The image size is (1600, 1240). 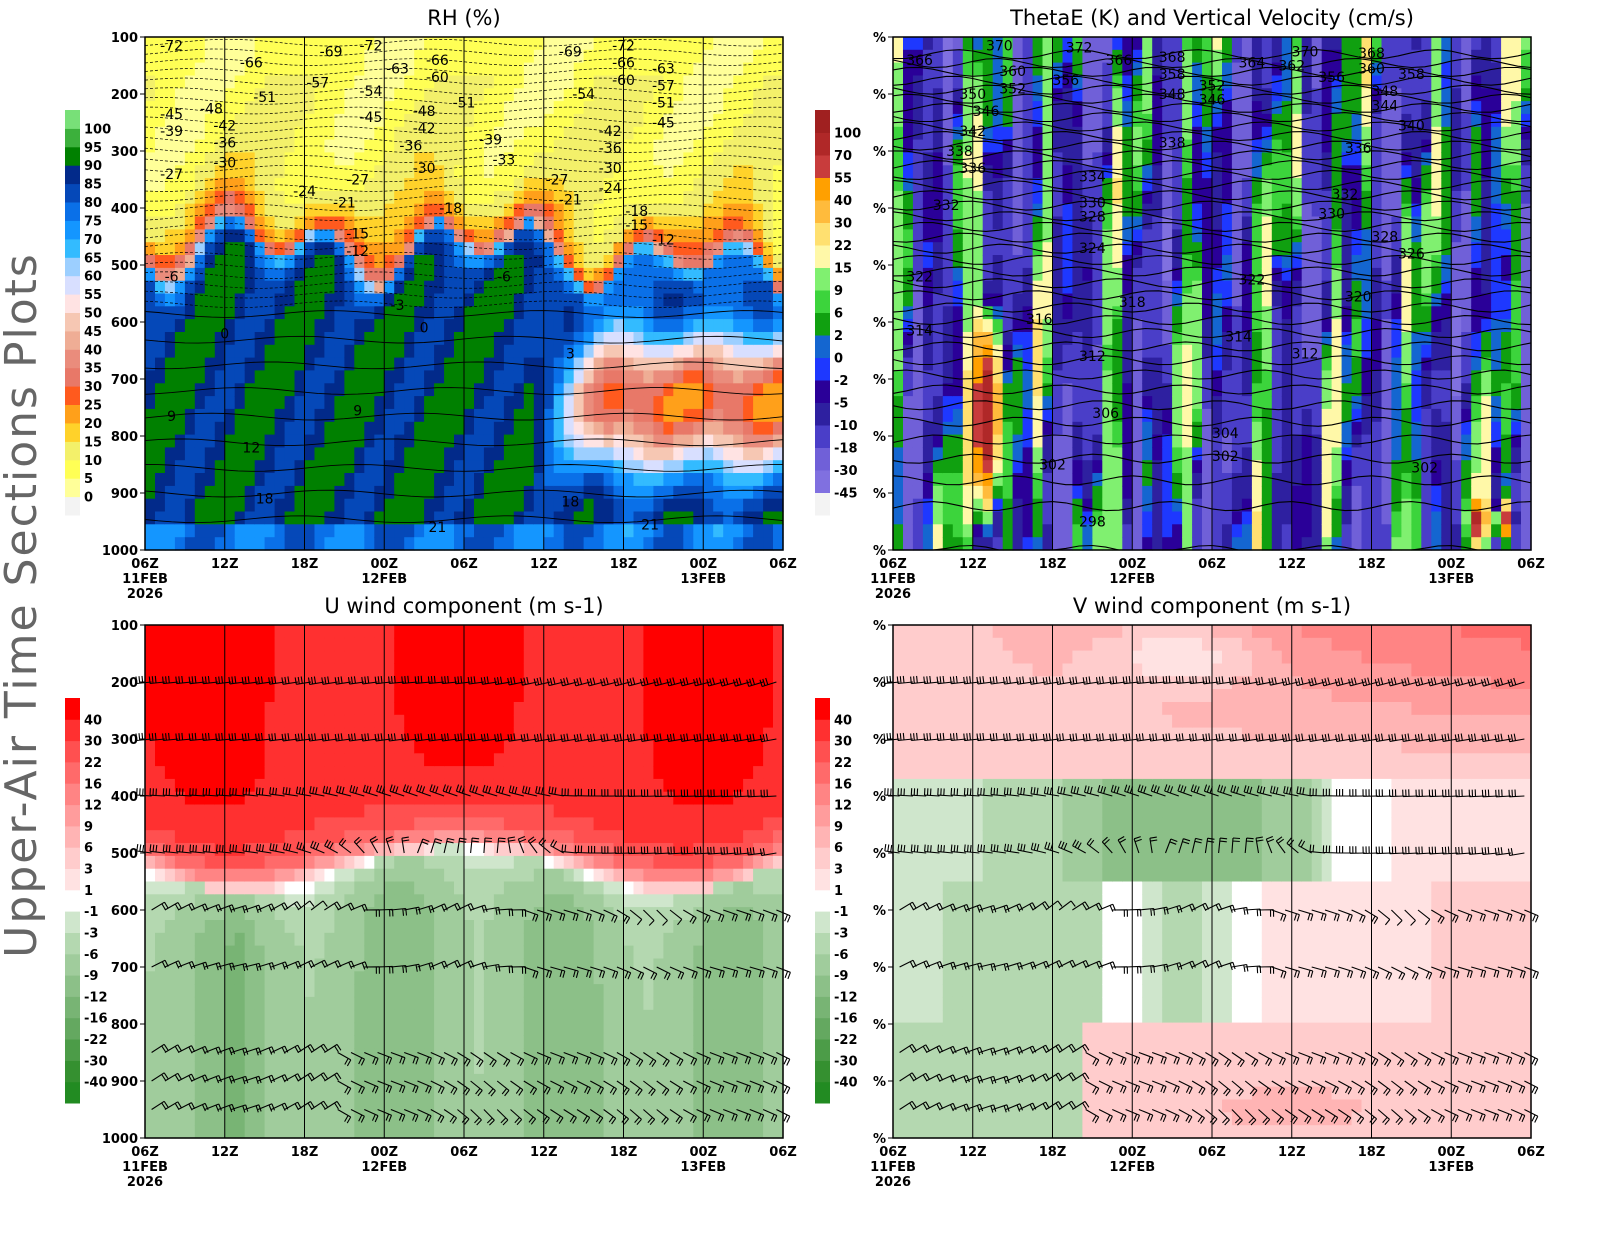 I want to click on x-date-label: 13FEB, so click(x=703, y=579).